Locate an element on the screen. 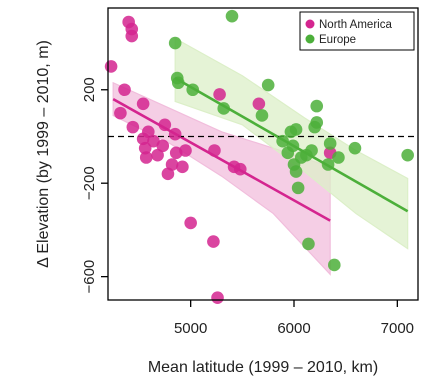  x-tick-label: 7000 is located at coordinates (397, 328).